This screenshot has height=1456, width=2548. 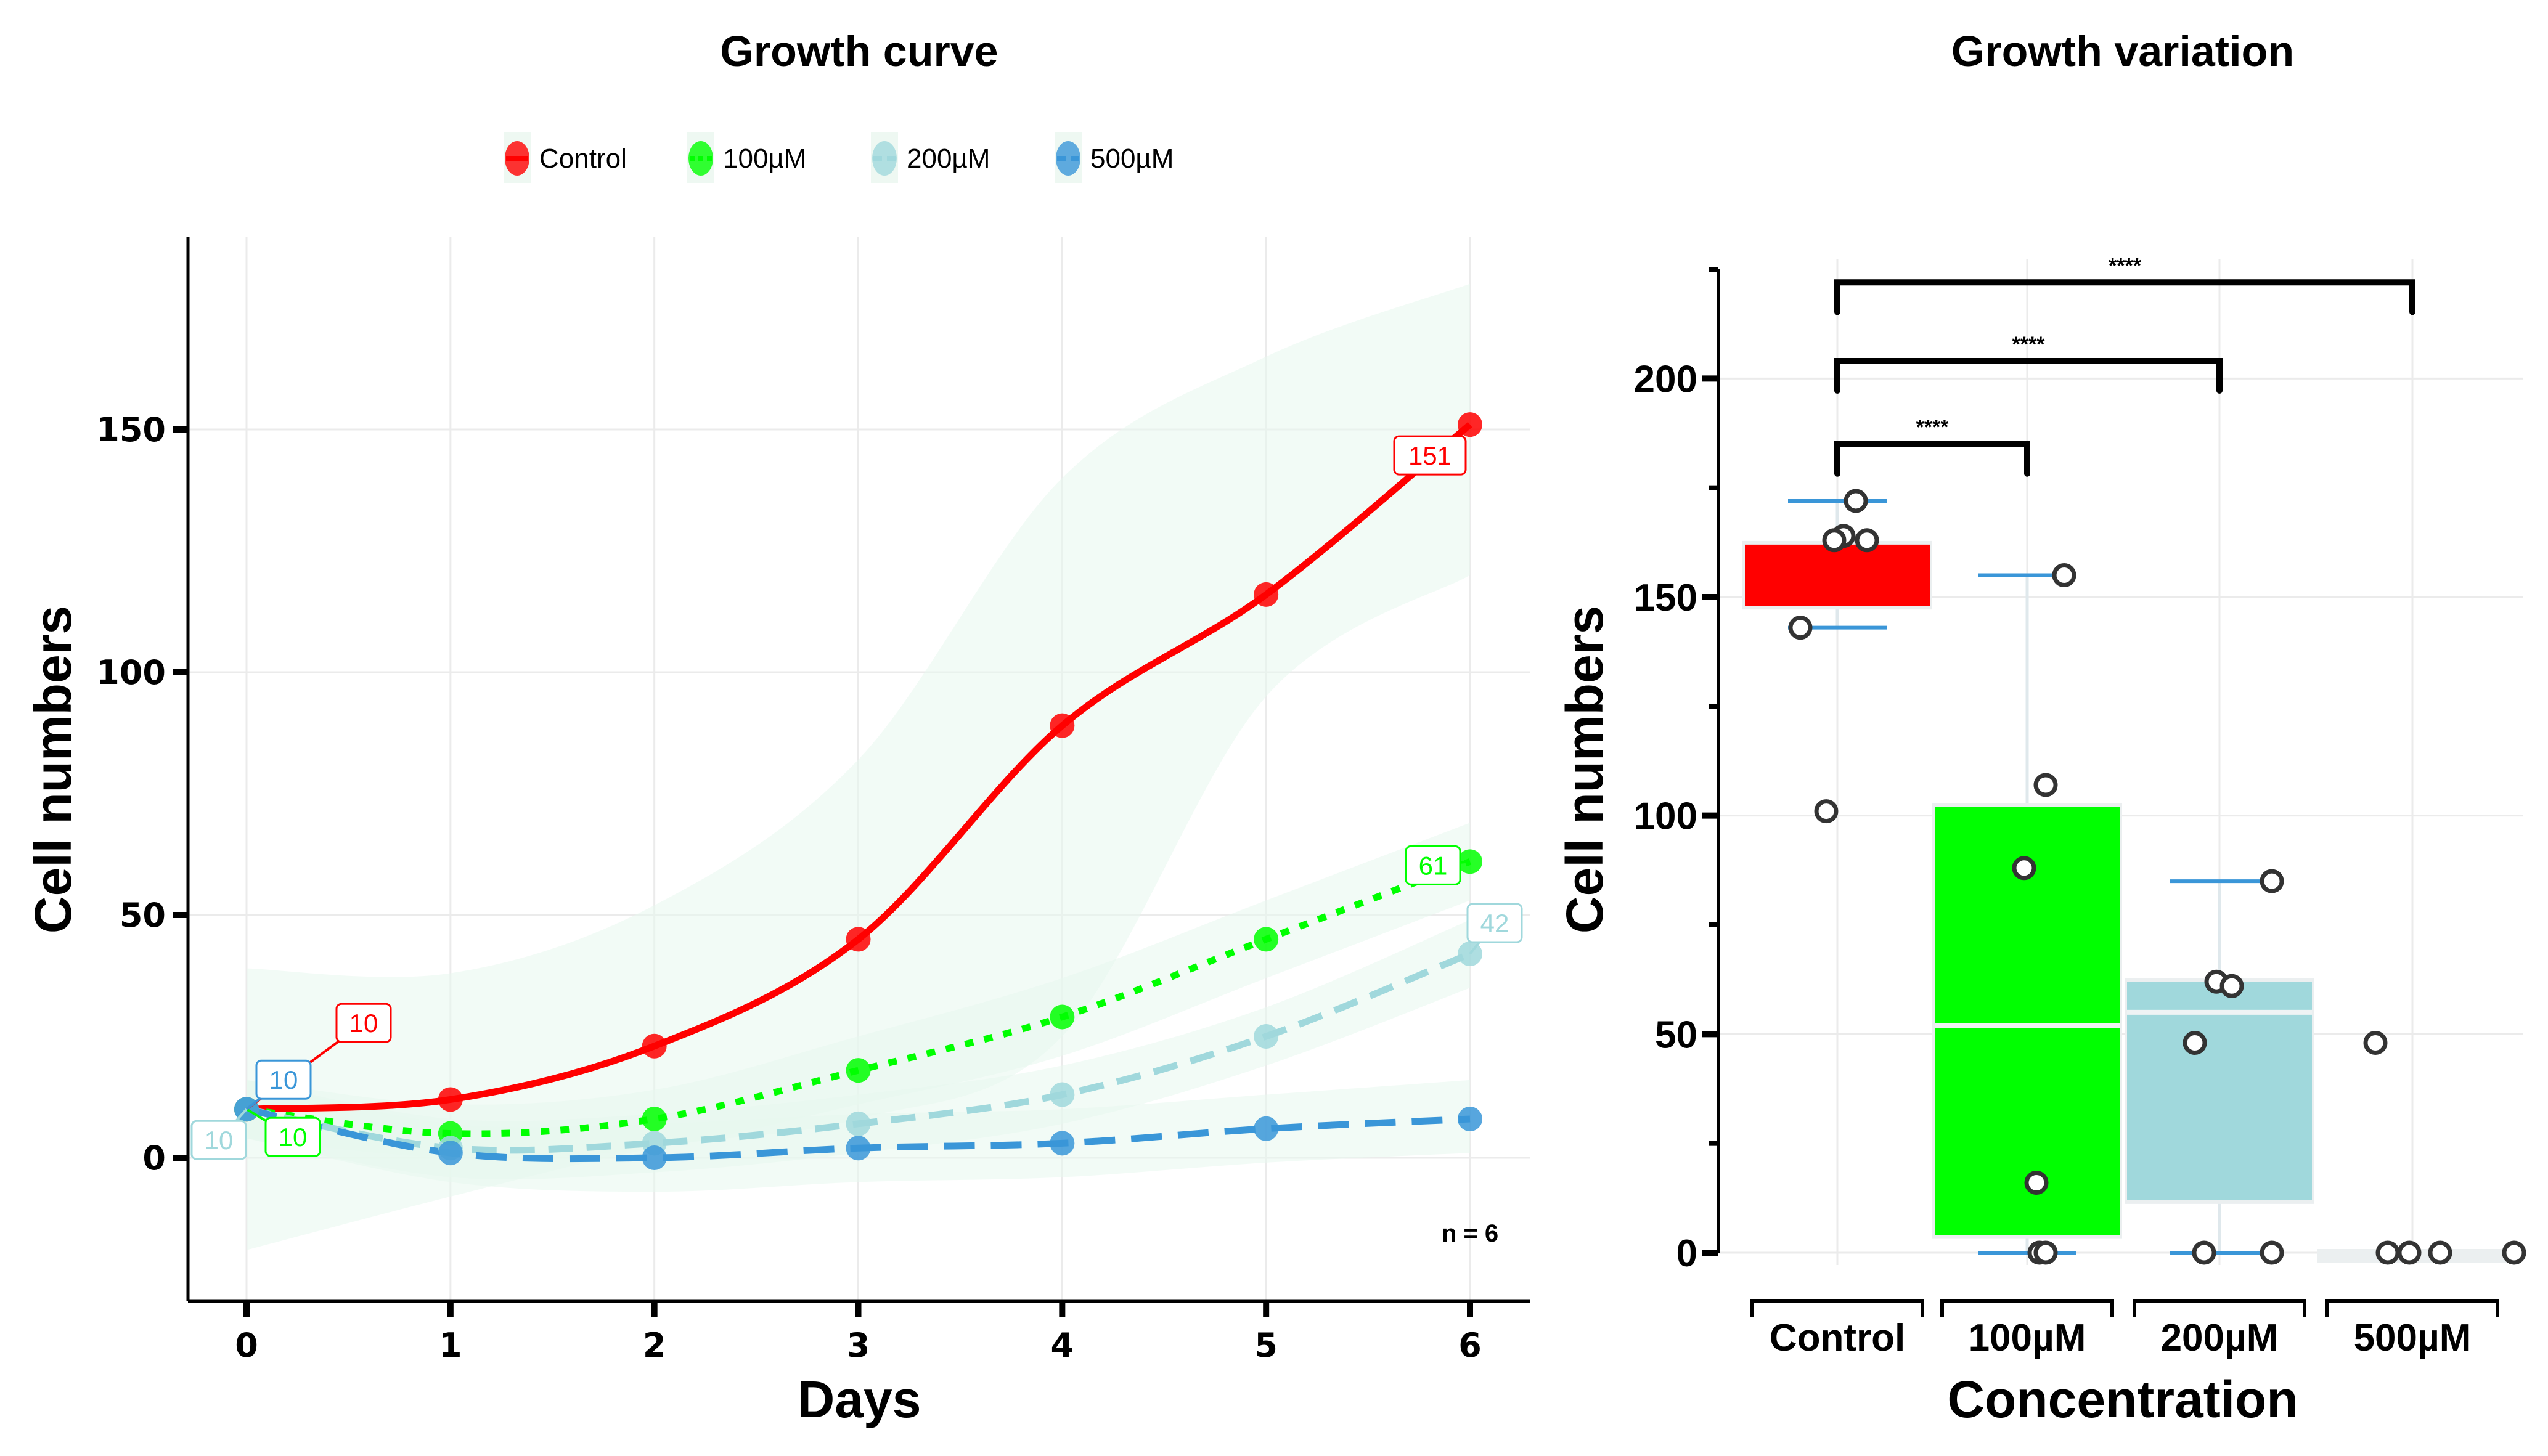 I want to click on data-label-500µm: 10, so click(x=278, y=1084).